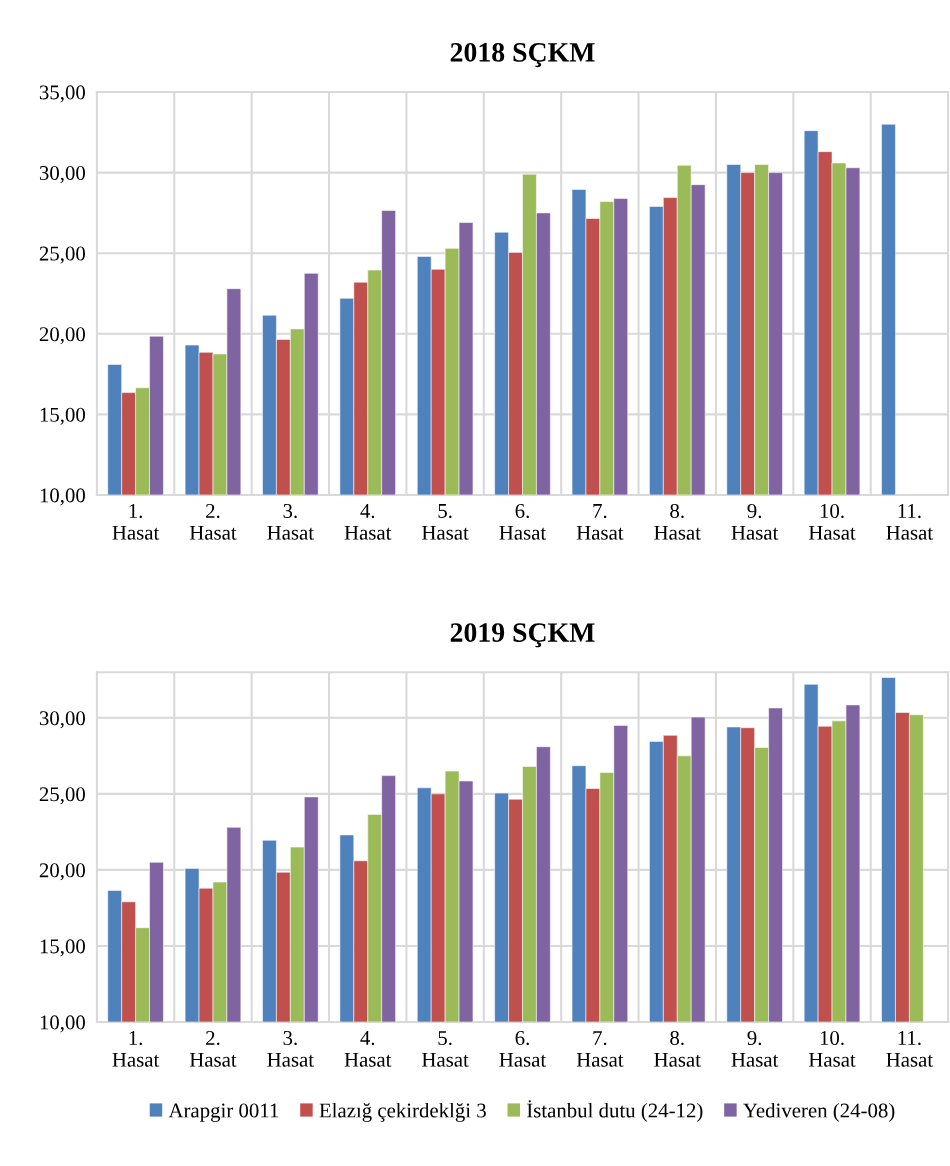 This screenshot has width=950, height=1166. What do you see at coordinates (223, 1112) in the screenshot?
I see `legend-label: Arapgir 0011` at bounding box center [223, 1112].